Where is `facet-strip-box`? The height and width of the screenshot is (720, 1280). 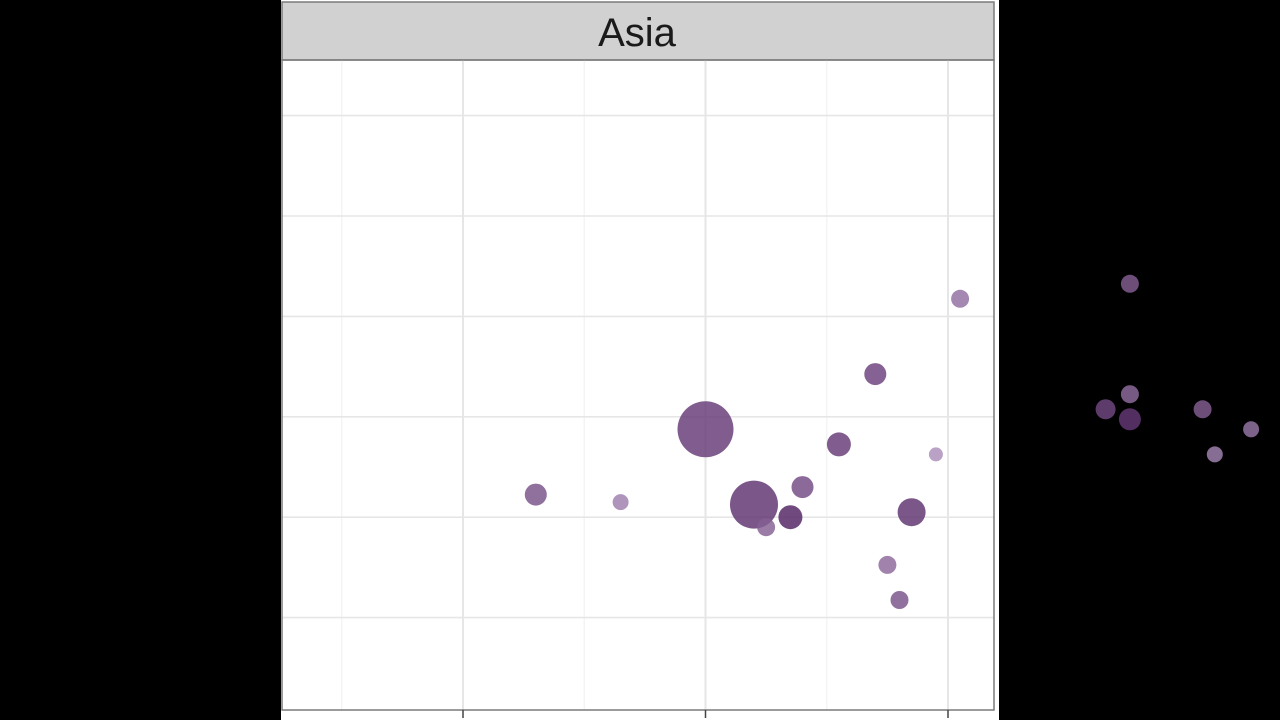 facet-strip-box is located at coordinates (638, 31).